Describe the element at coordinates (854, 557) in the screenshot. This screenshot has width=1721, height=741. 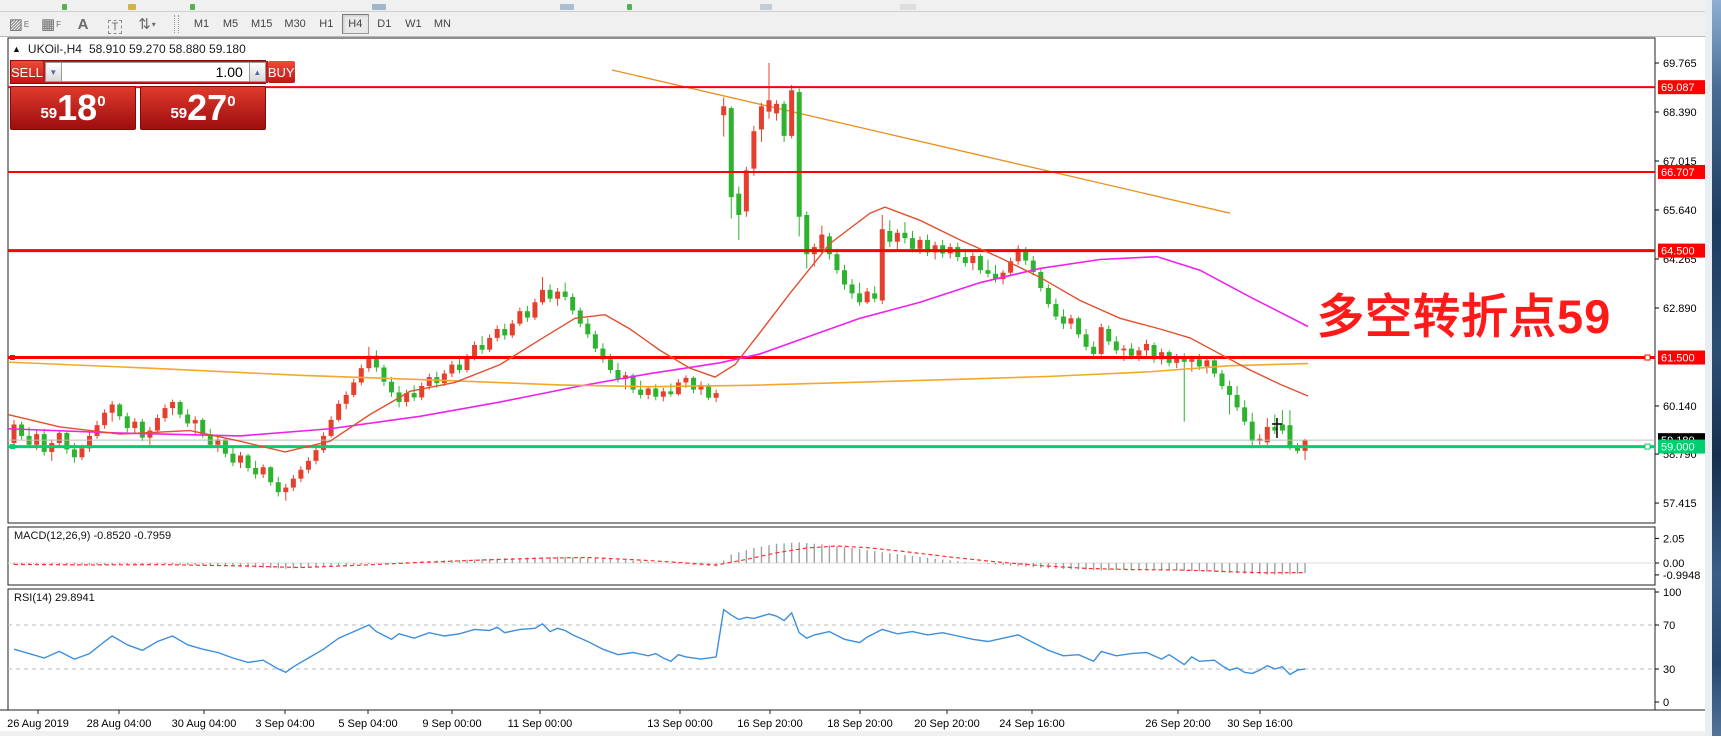
I see `macd-panel: 2.05 0.00-0.9948` at that location.